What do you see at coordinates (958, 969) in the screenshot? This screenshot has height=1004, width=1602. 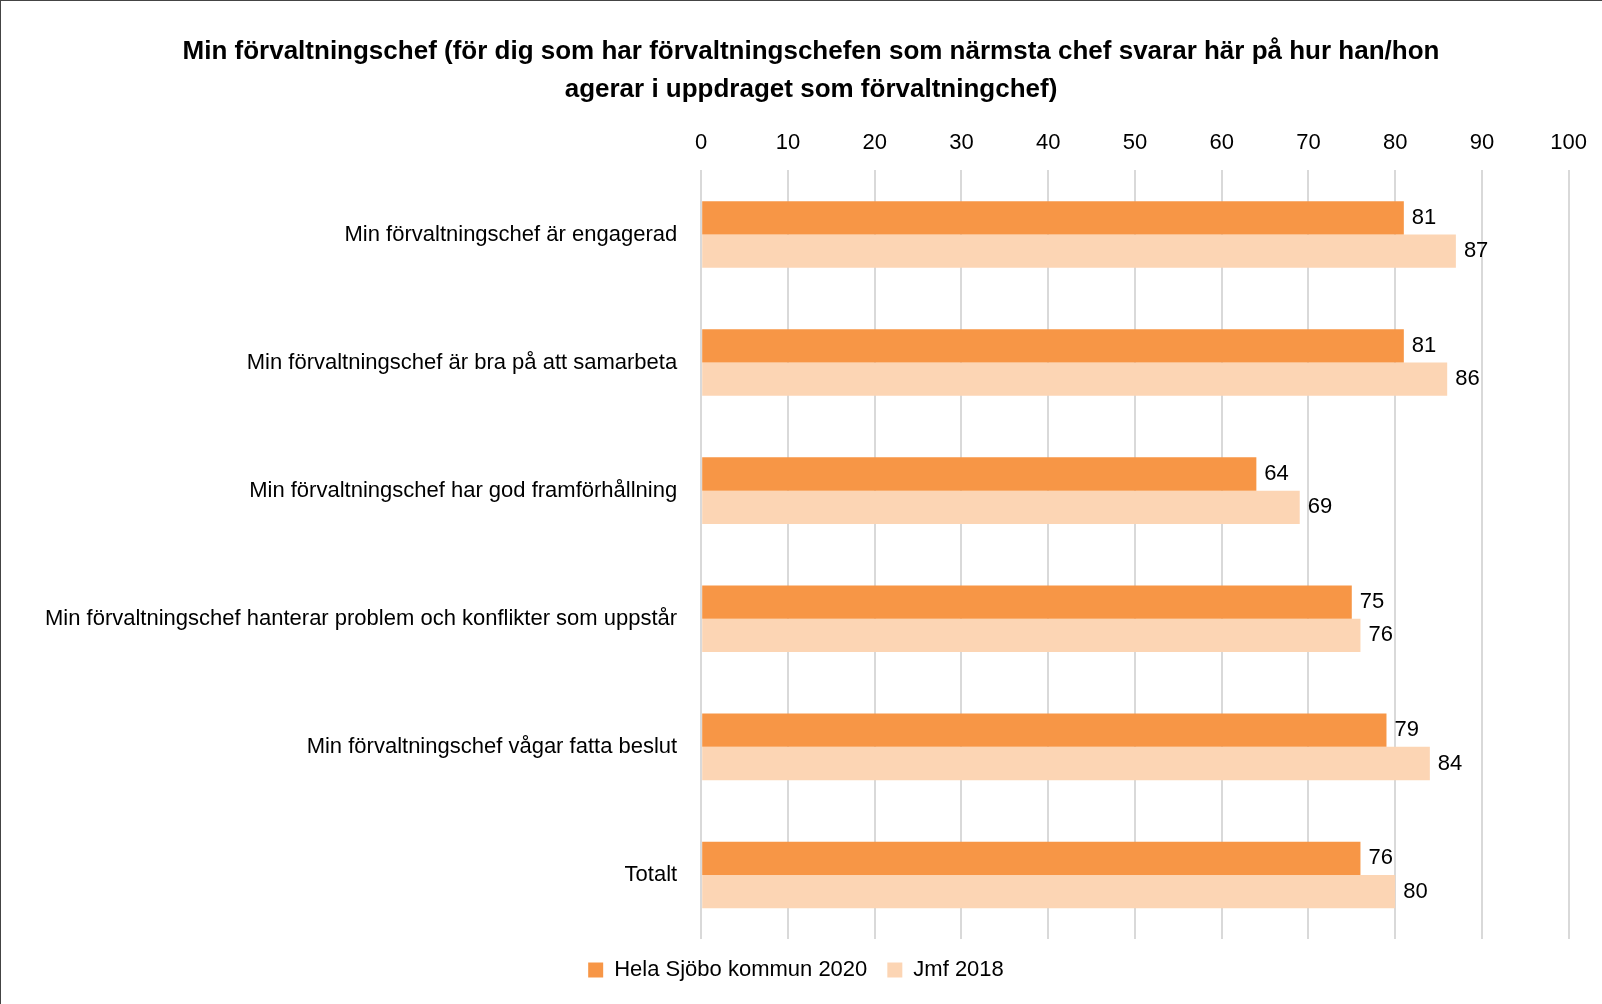 I see `legend-label: Jmf 2018` at bounding box center [958, 969].